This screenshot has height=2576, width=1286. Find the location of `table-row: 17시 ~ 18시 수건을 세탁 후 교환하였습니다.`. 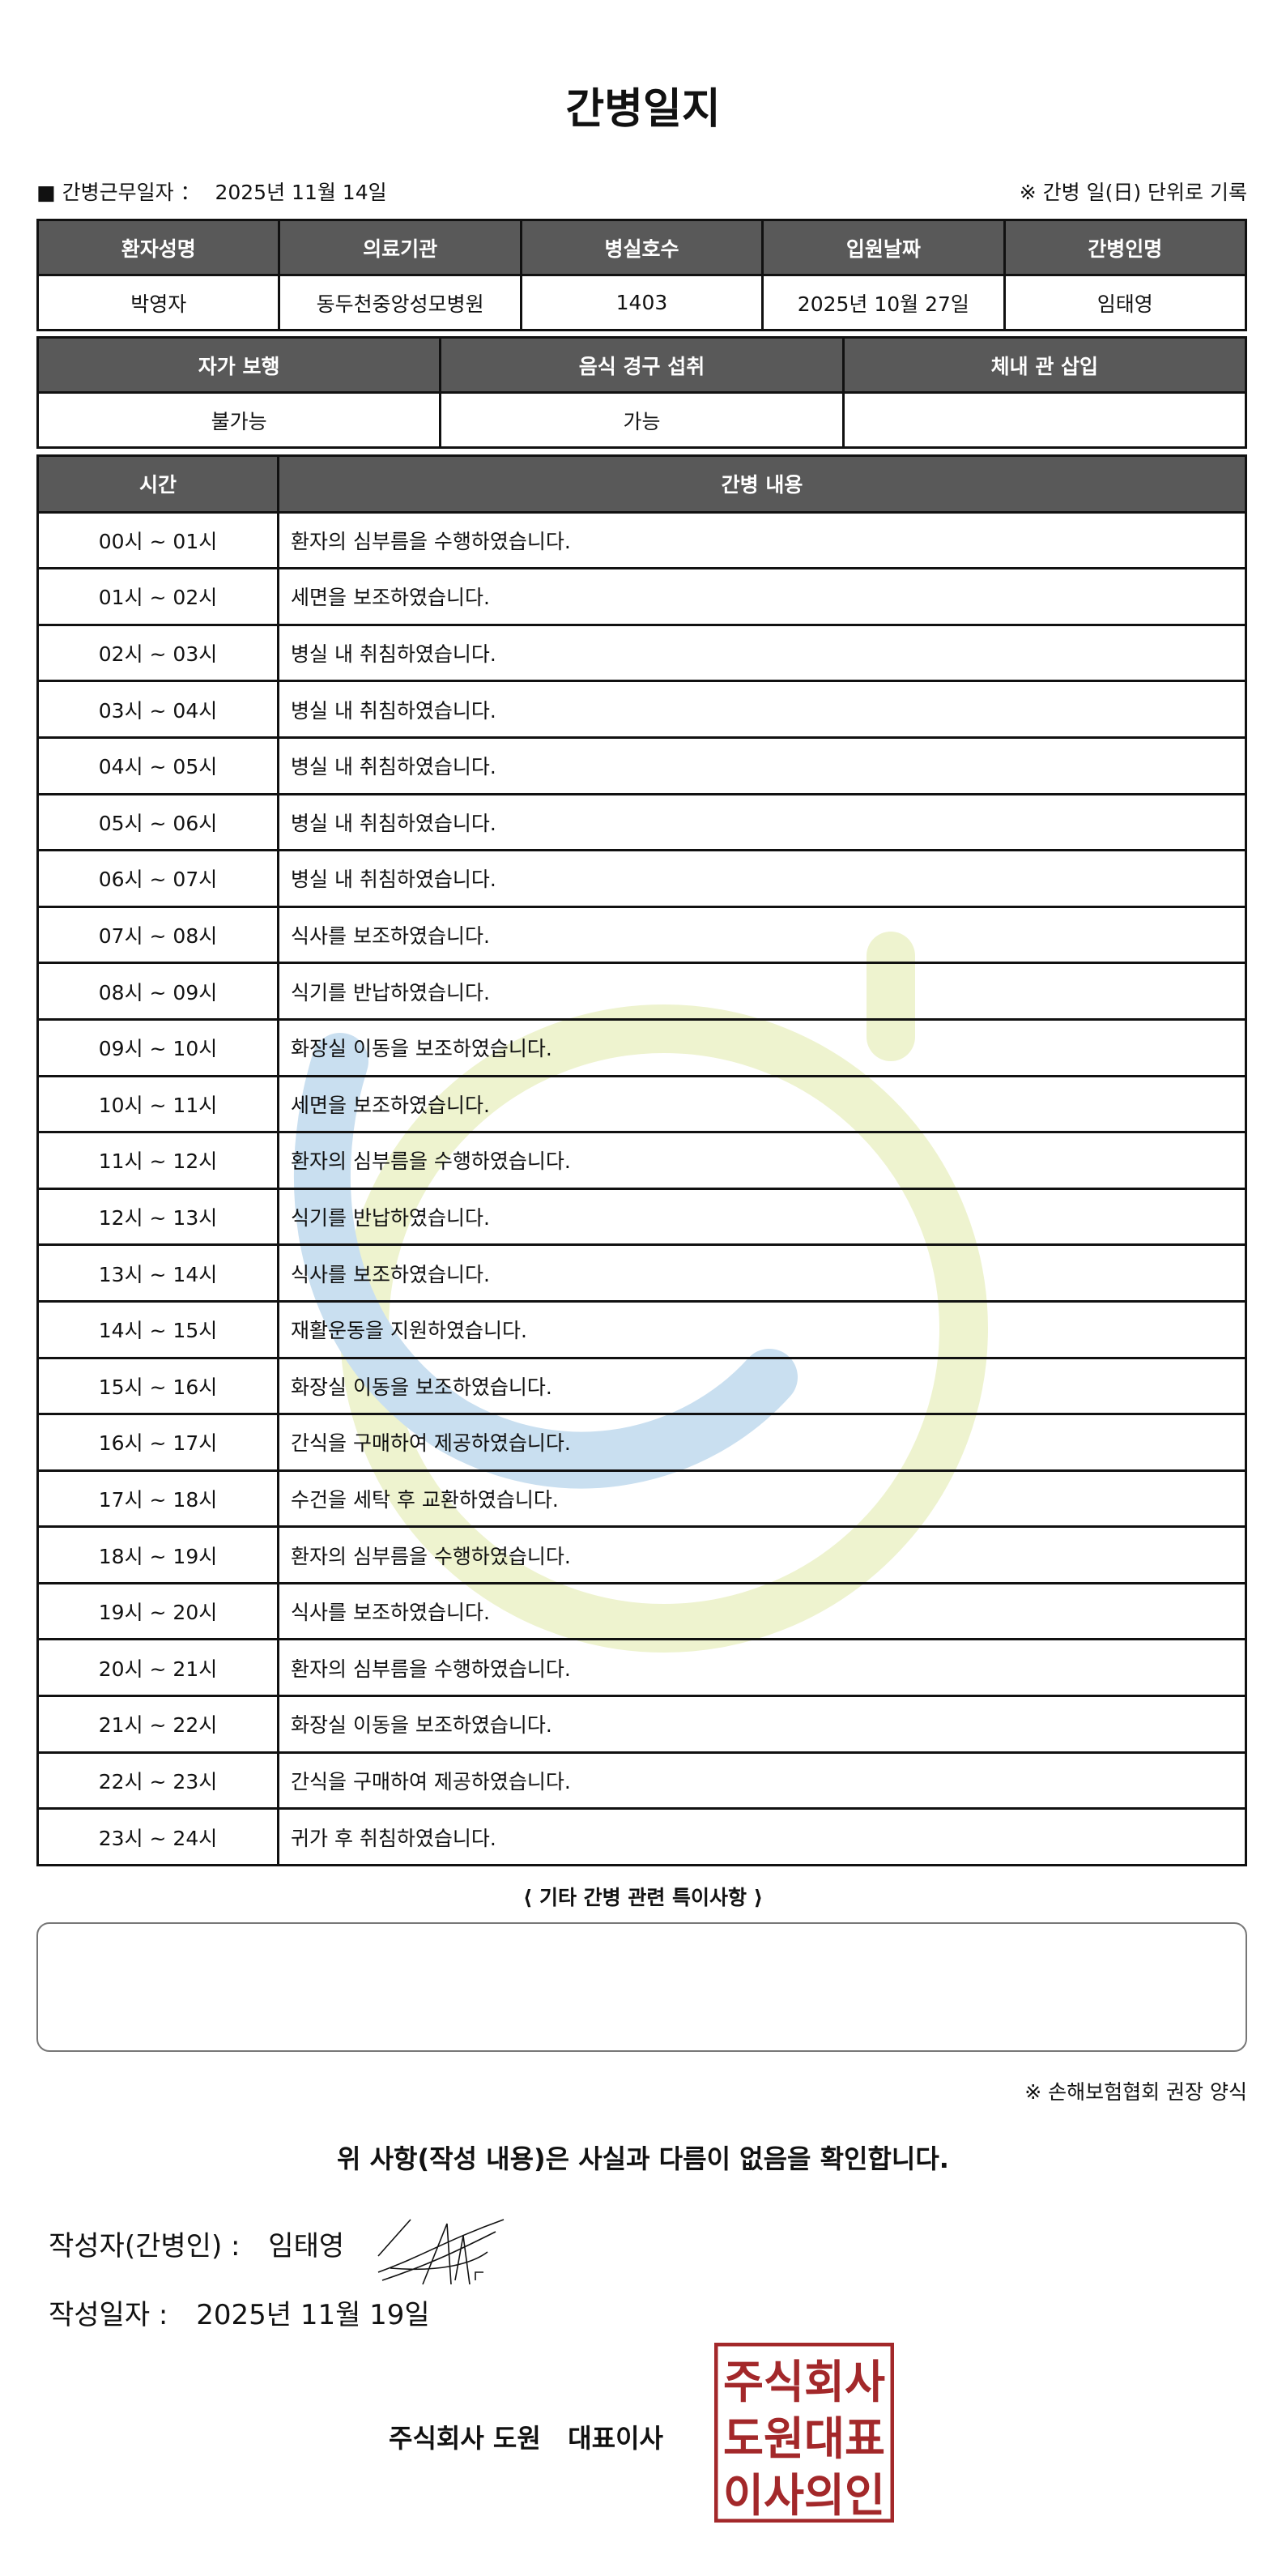

table-row: 17시 ~ 18시 수건을 세탁 후 교환하였습니다. is located at coordinates (642, 1499).